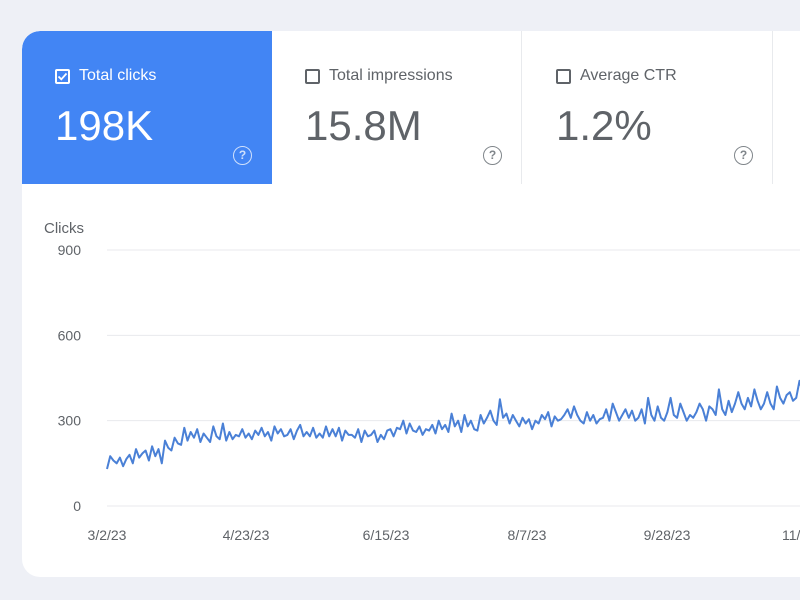  What do you see at coordinates (70, 335) in the screenshot?
I see `y-tick-label: 600` at bounding box center [70, 335].